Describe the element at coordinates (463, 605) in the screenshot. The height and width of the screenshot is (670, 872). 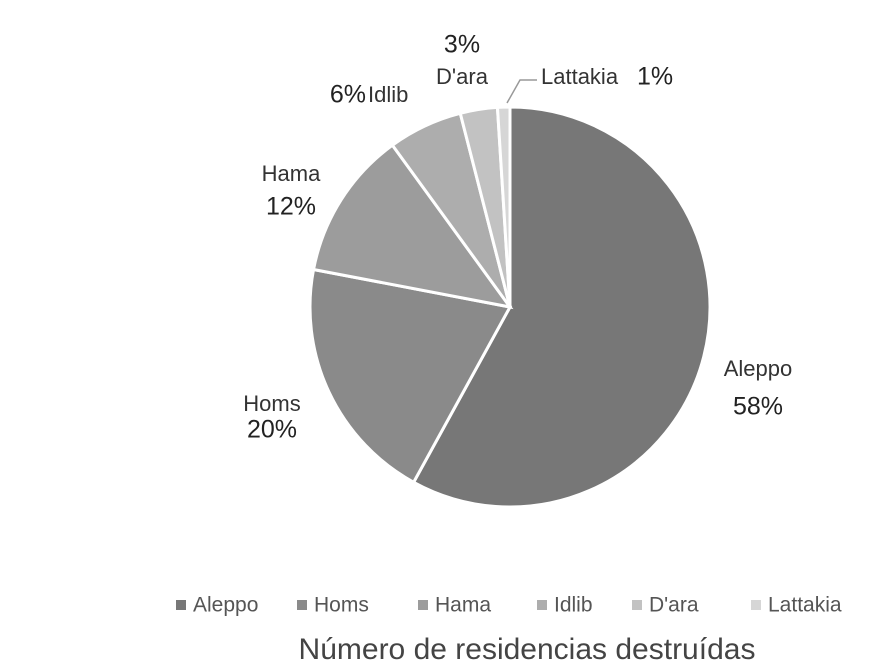
I see `legend-label: Hama` at that location.